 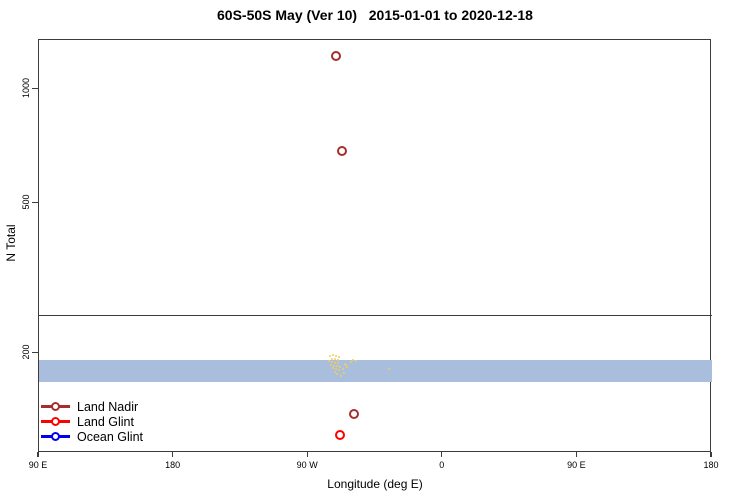 I want to click on legend-item-ocean-glint: Ocean Glint, so click(x=91, y=436).